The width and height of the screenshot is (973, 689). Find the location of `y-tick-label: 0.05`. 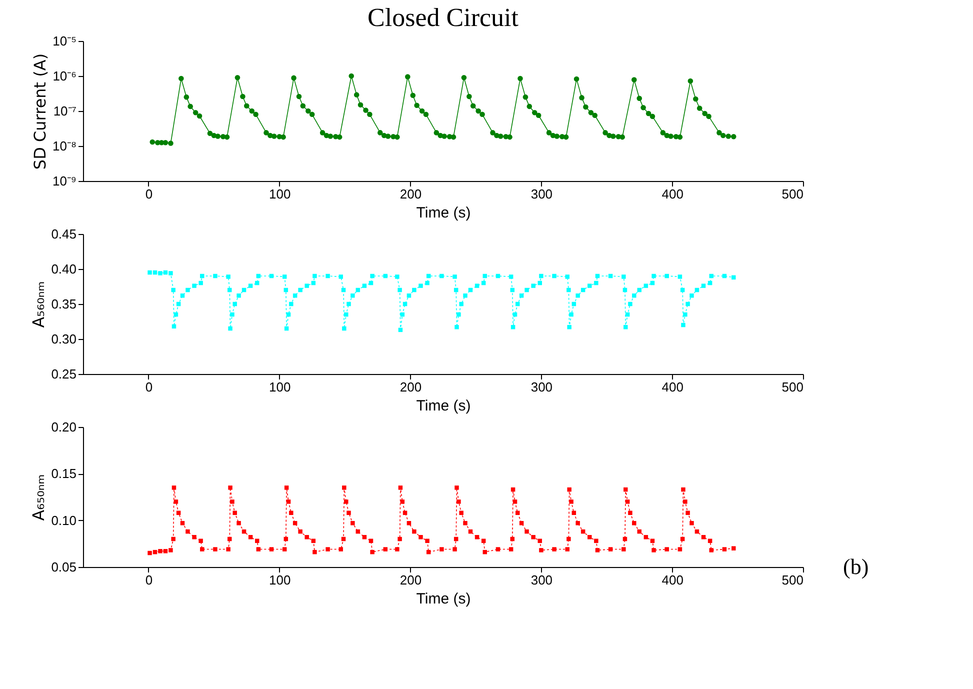

y-tick-label: 0.05 is located at coordinates (63, 567).